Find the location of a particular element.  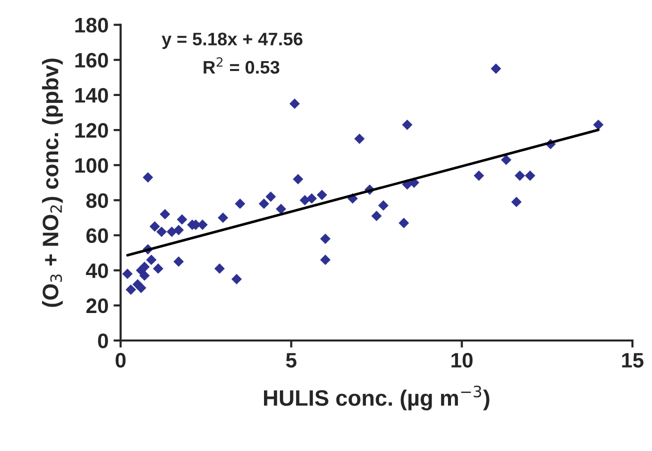

y-tick-label: 120 is located at coordinates (91, 130).